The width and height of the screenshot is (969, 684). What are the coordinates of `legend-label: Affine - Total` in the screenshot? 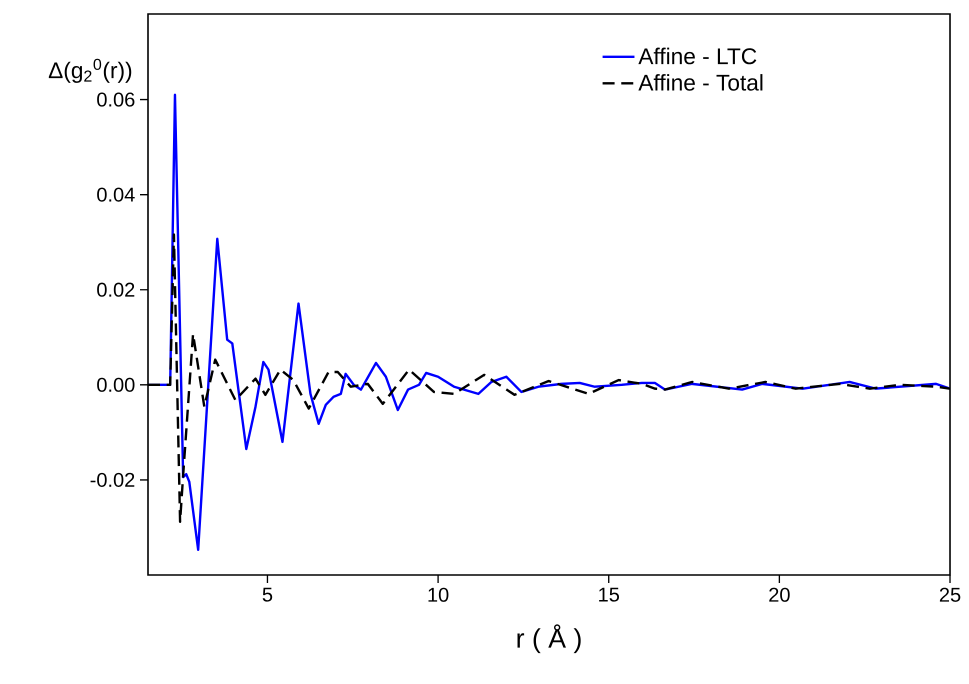 It's located at (700, 82).